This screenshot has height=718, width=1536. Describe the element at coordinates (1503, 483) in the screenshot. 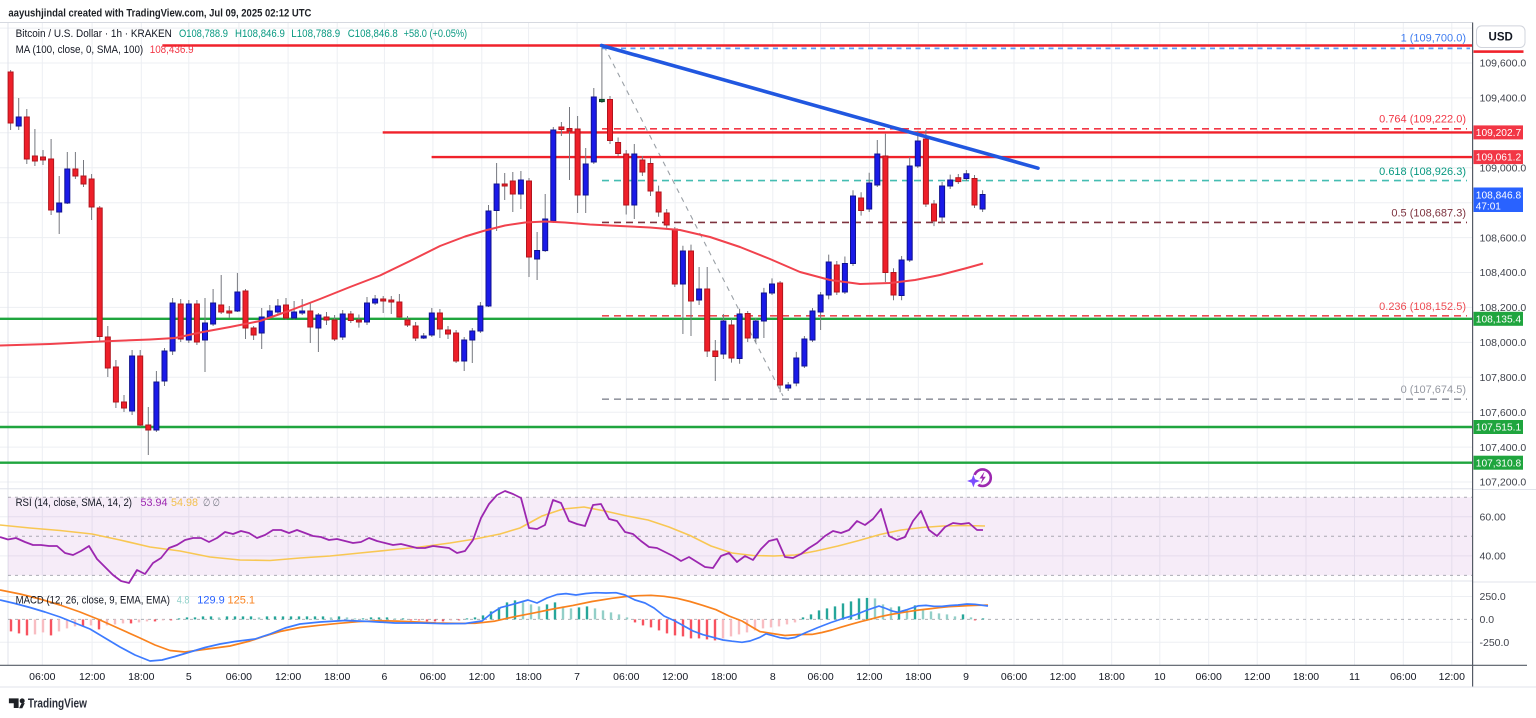

I see `svg-text: 107,200.0` at that location.